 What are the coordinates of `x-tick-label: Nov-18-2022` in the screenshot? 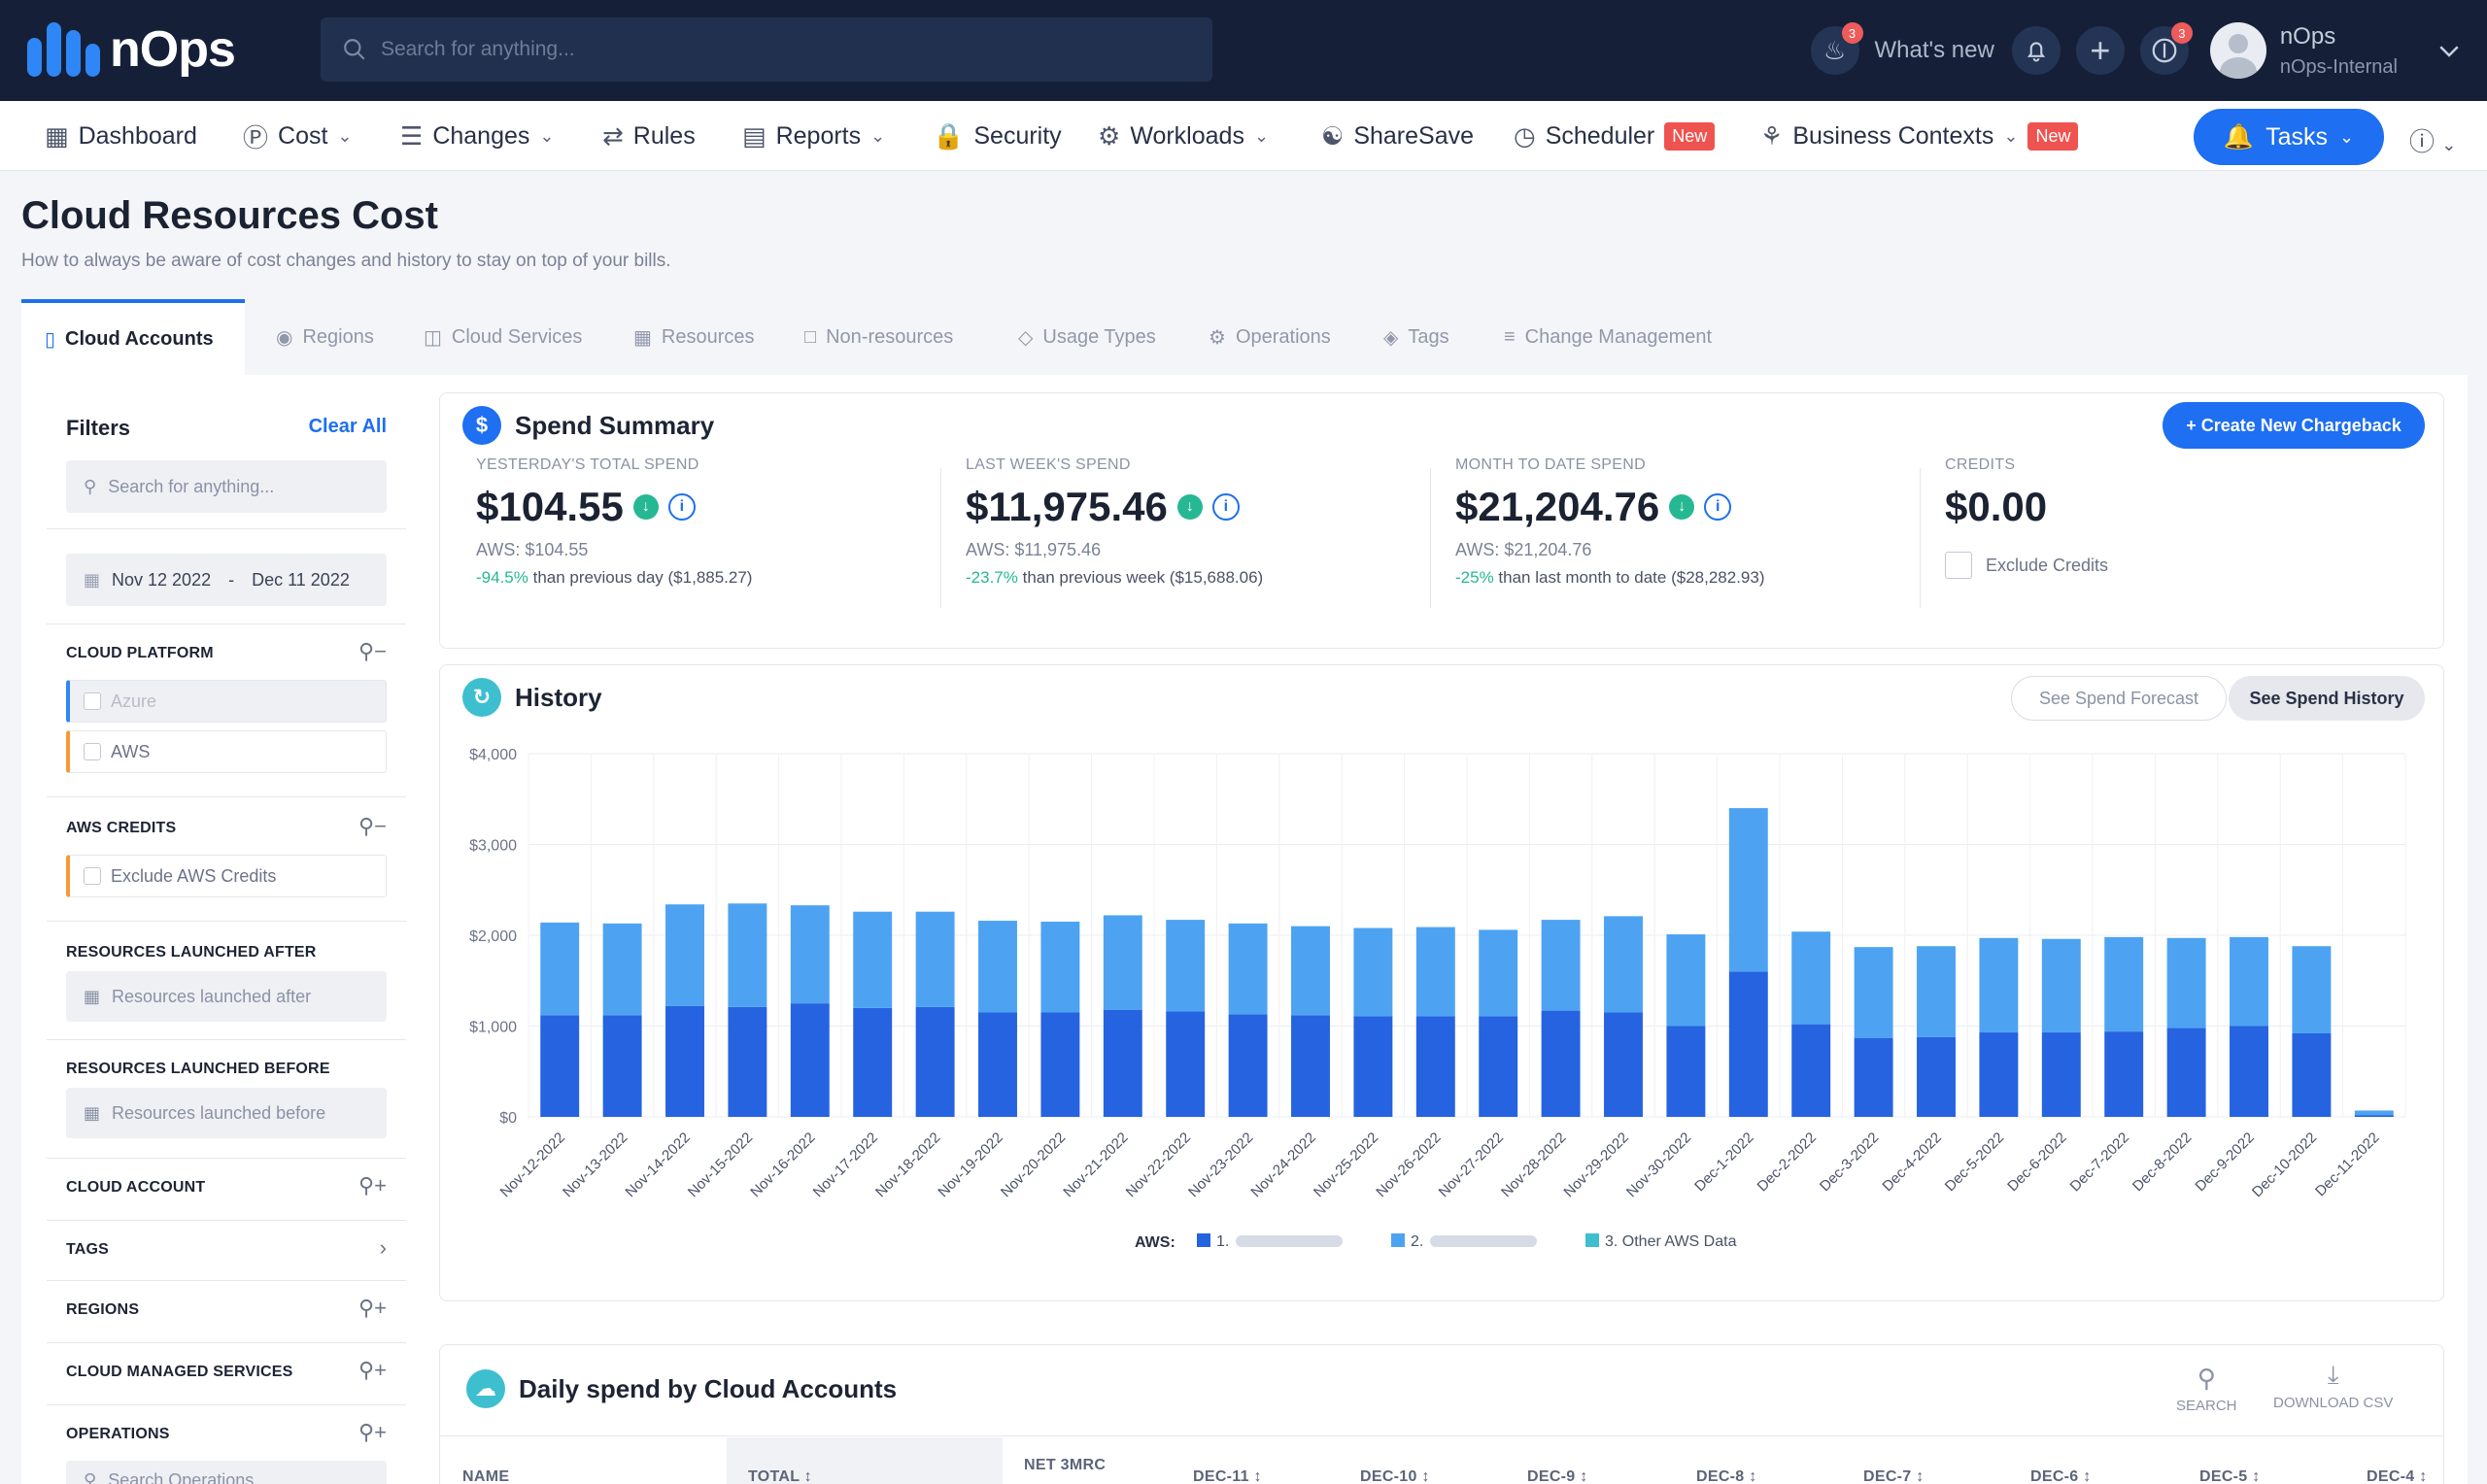 It's located at (907, 1165).